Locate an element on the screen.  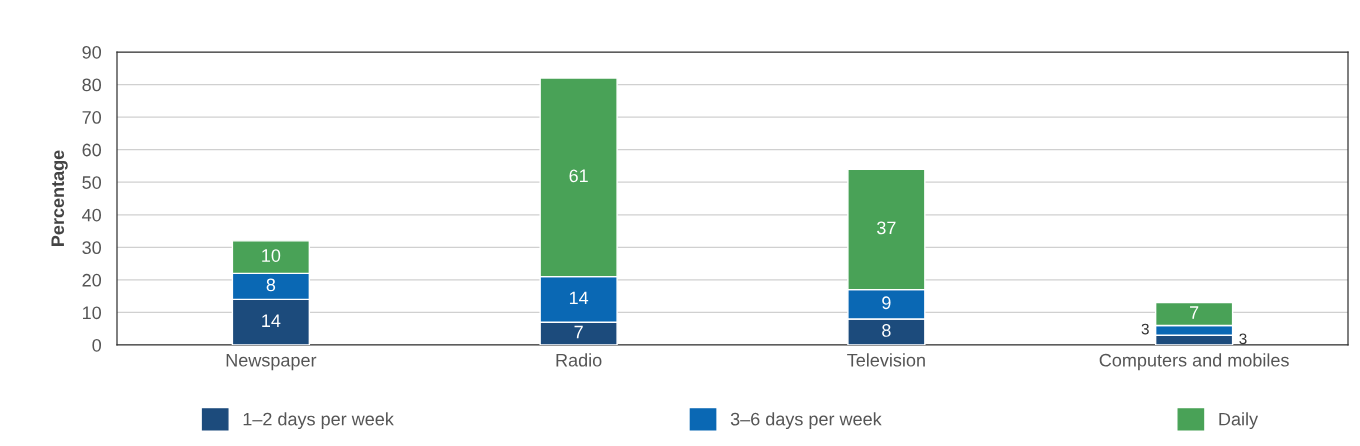
data-label: 61 is located at coordinates (578, 176).